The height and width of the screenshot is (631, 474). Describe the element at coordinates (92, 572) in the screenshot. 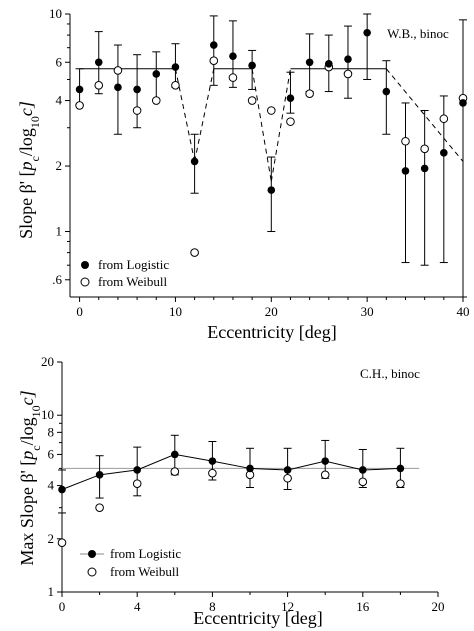

I see `legend-marker-weibull-bottom` at that location.